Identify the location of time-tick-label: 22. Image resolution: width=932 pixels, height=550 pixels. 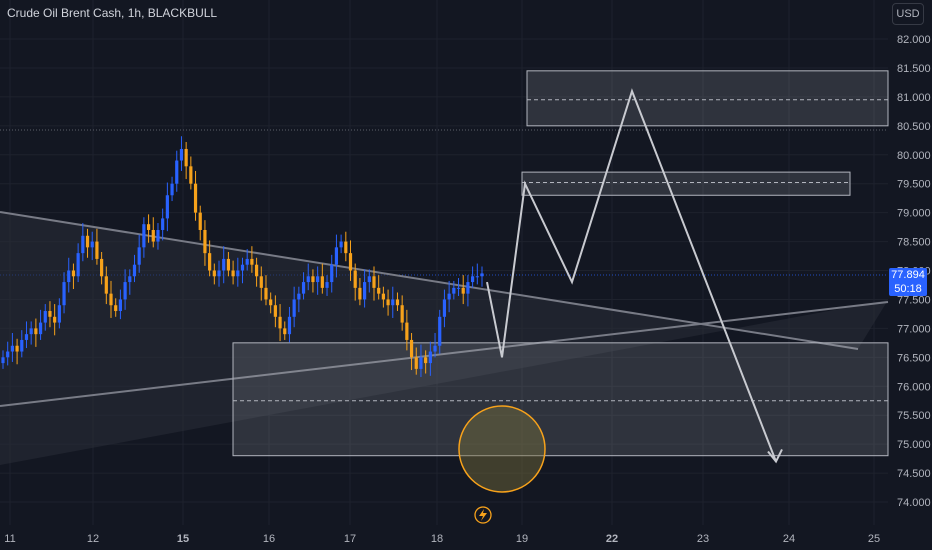
(612, 539).